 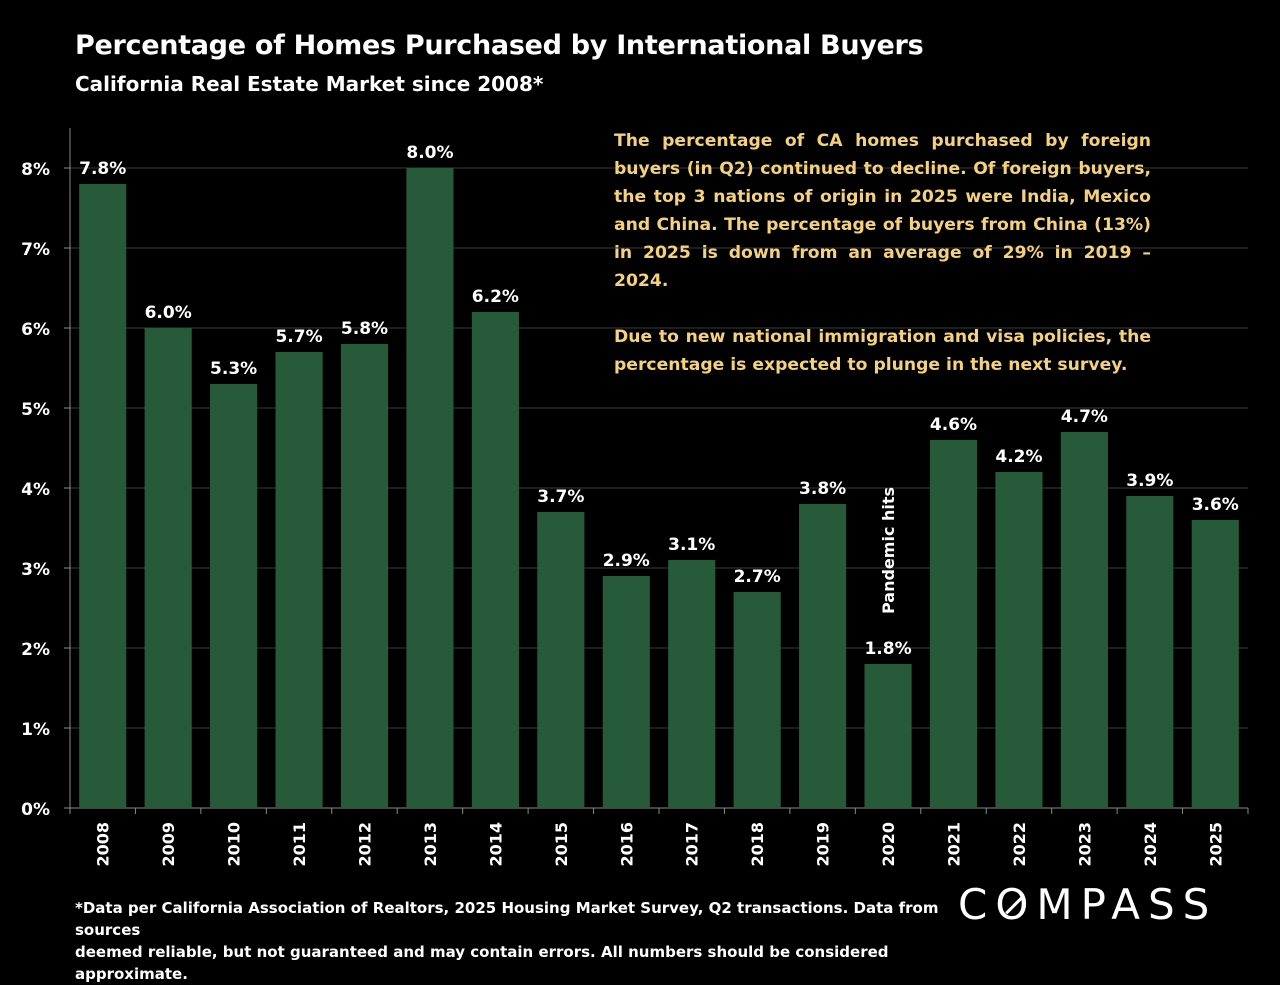 I want to click on bar-2019, so click(x=823, y=656).